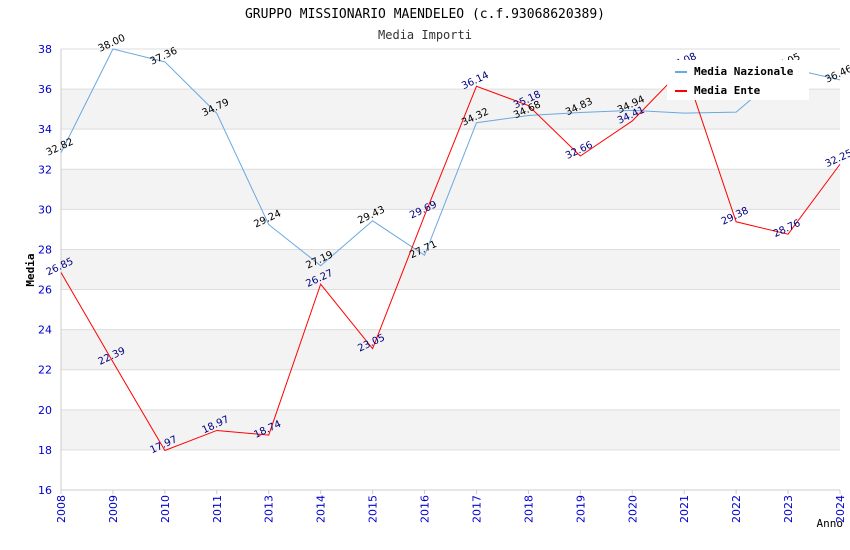  What do you see at coordinates (837, 75) in the screenshot?
I see `data-label-nazionale: 36.46` at bounding box center [837, 75].